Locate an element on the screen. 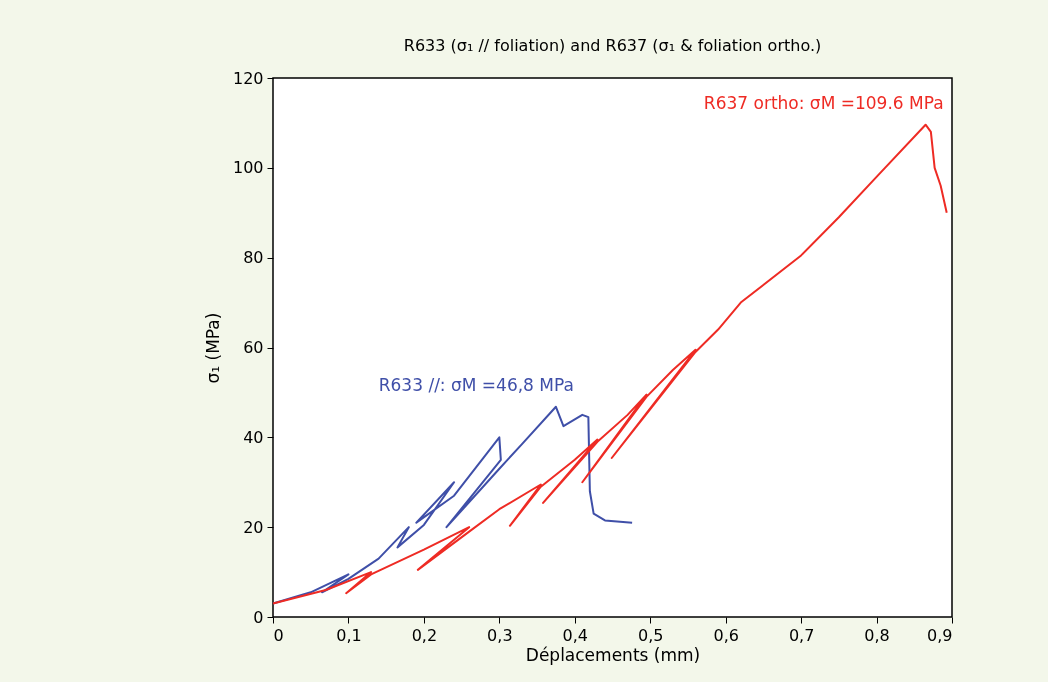  x-tick-label: 0,4 is located at coordinates (575, 635).